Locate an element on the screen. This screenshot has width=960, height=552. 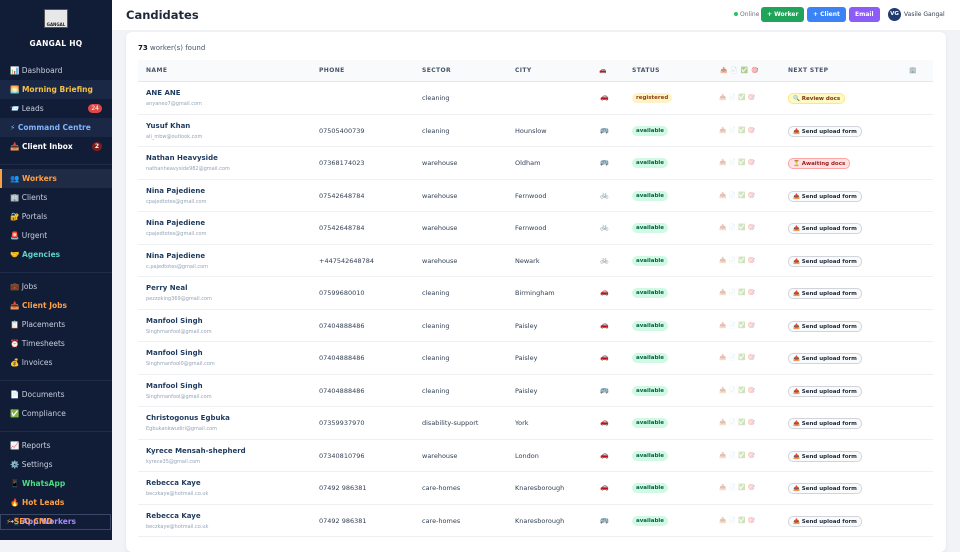
next-step: ⏳ Awaiting docs is located at coordinates (819, 163).